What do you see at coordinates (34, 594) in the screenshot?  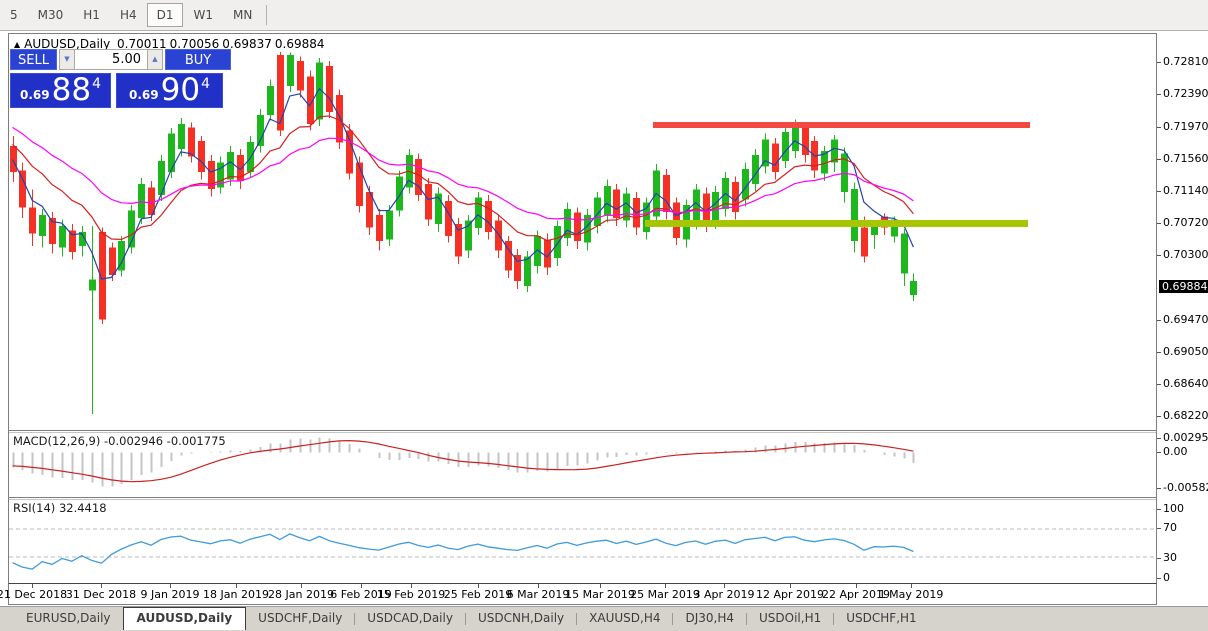 I see `date-axis-tick: 21 Dec 2018` at bounding box center [34, 594].